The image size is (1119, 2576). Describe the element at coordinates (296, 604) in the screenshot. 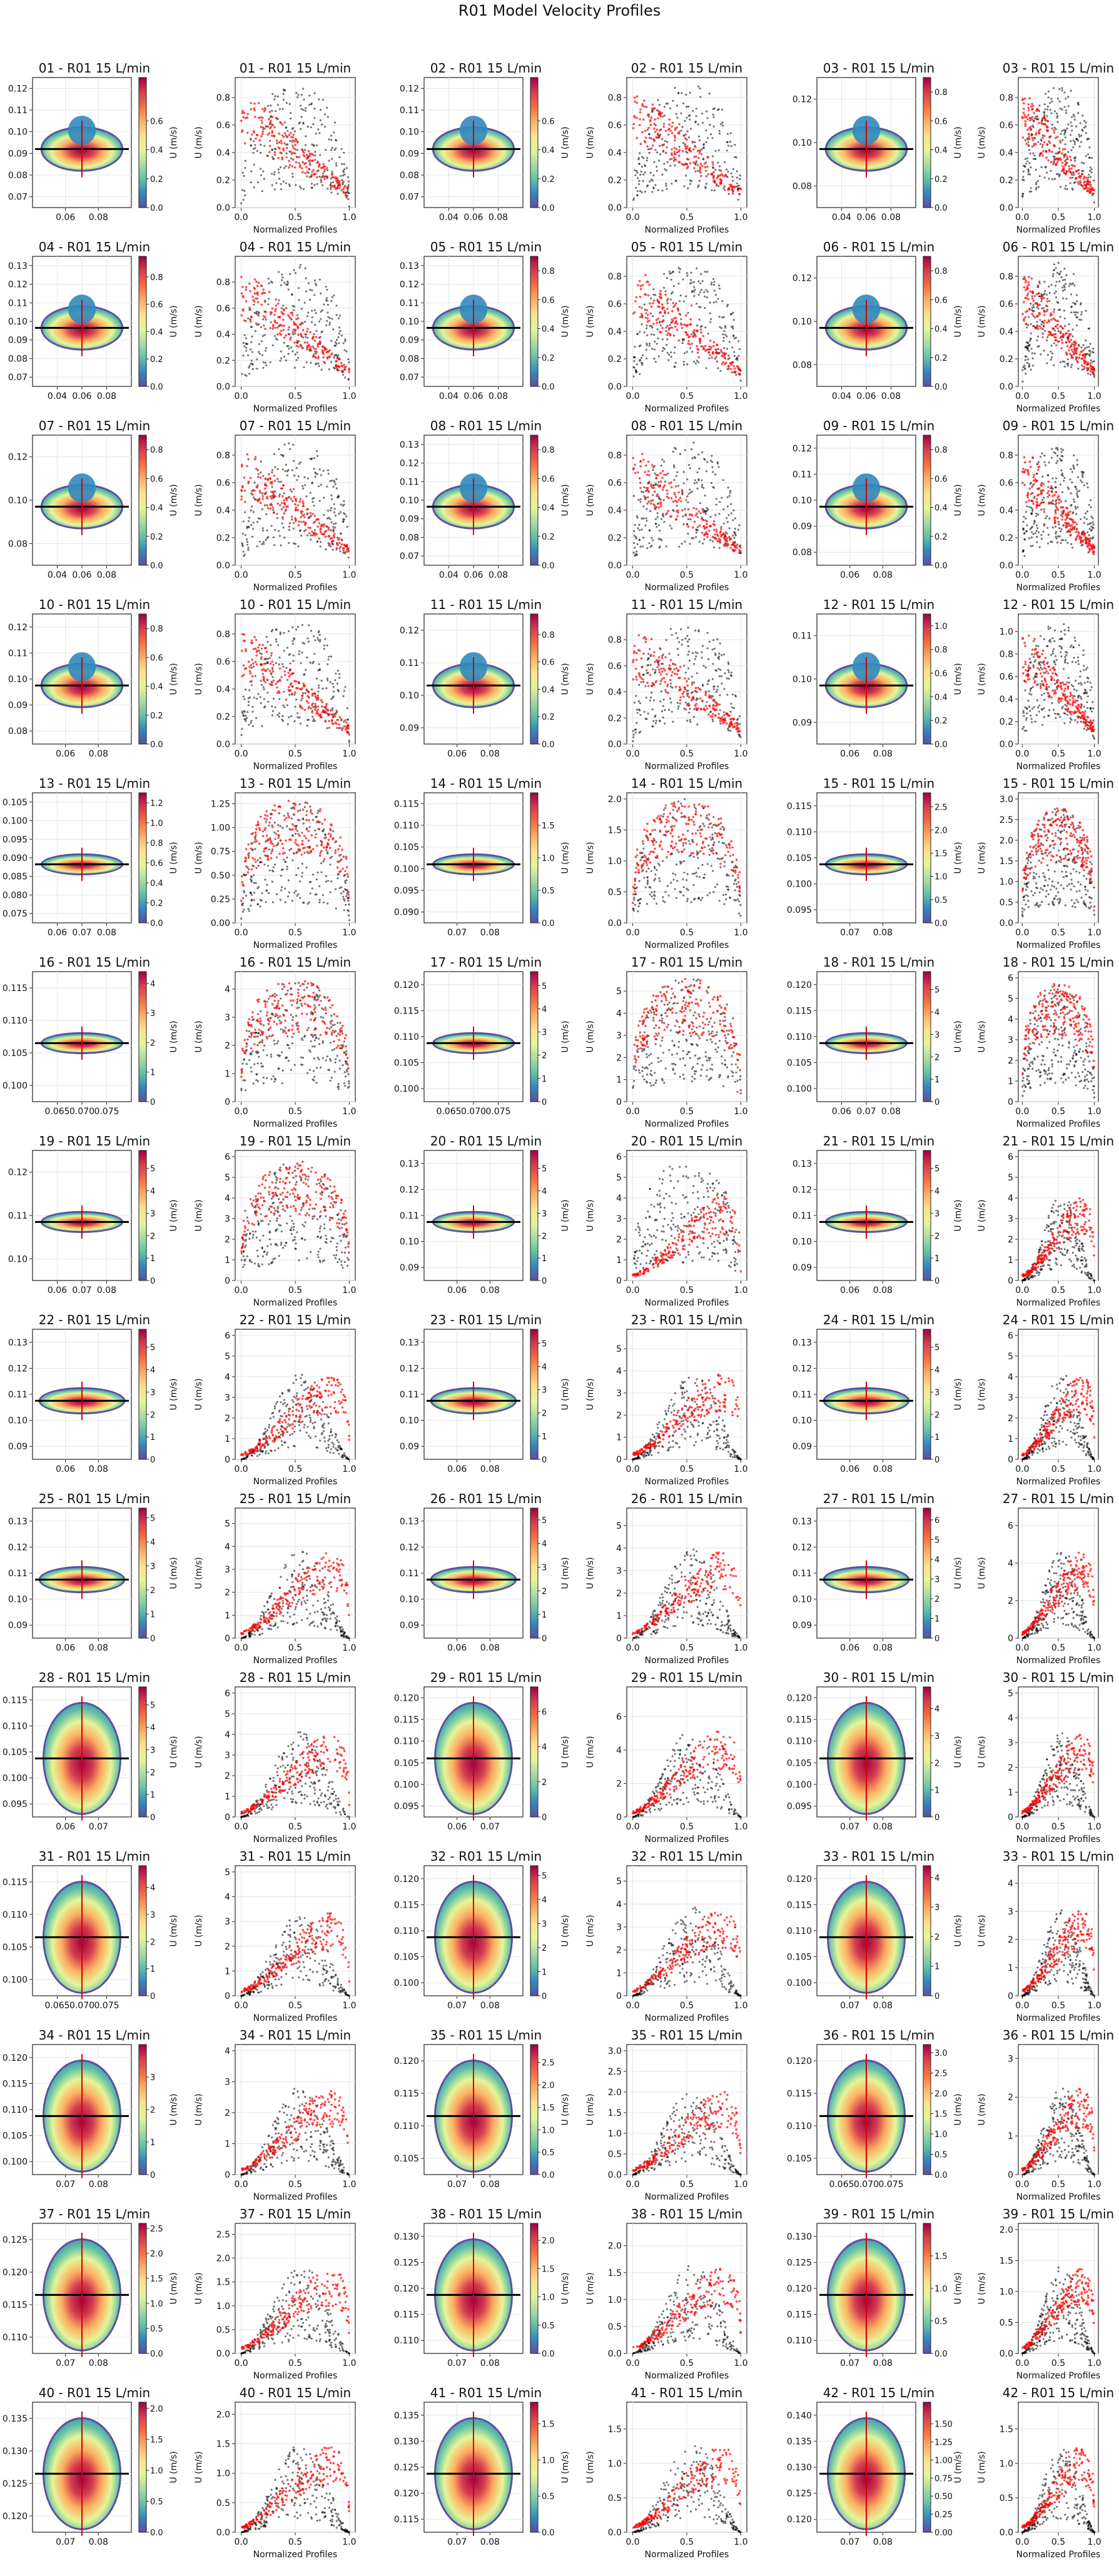

I see `panel-title: 10 - R01 15 L/min` at that location.